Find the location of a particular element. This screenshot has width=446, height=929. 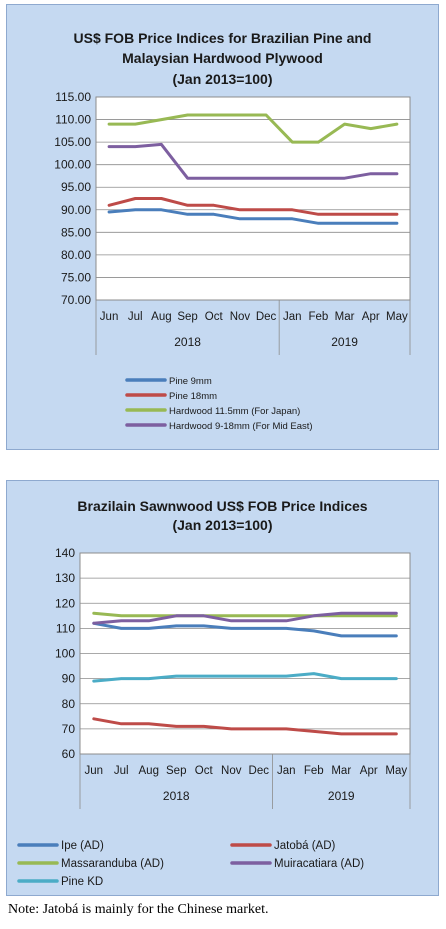

chart1-x-tick-label: Jan is located at coordinates (292, 317).